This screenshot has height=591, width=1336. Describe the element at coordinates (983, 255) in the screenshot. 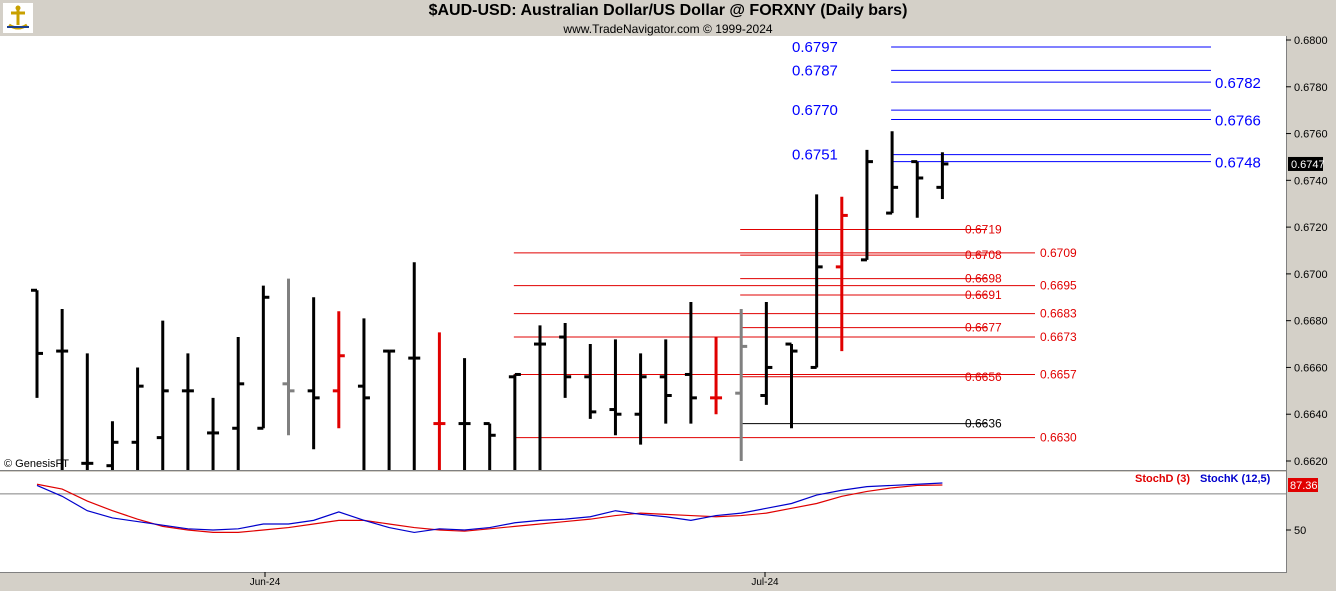

I see `price-level-label: 0.6708` at that location.